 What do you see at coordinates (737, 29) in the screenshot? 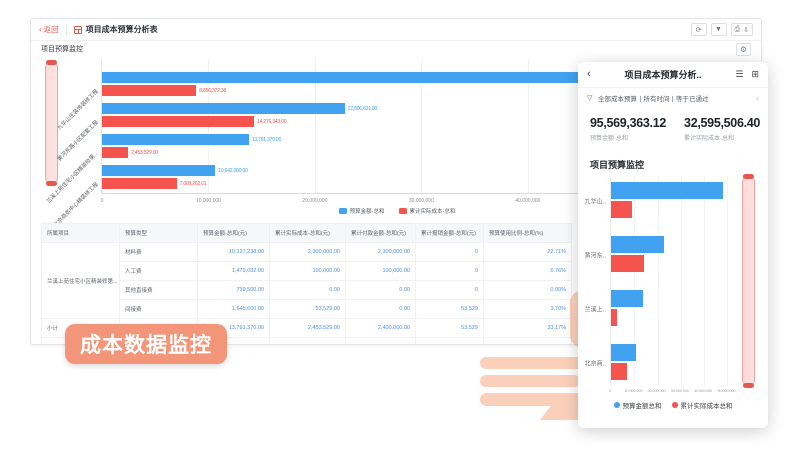
I see `print-icon: ⎙` at bounding box center [737, 29].